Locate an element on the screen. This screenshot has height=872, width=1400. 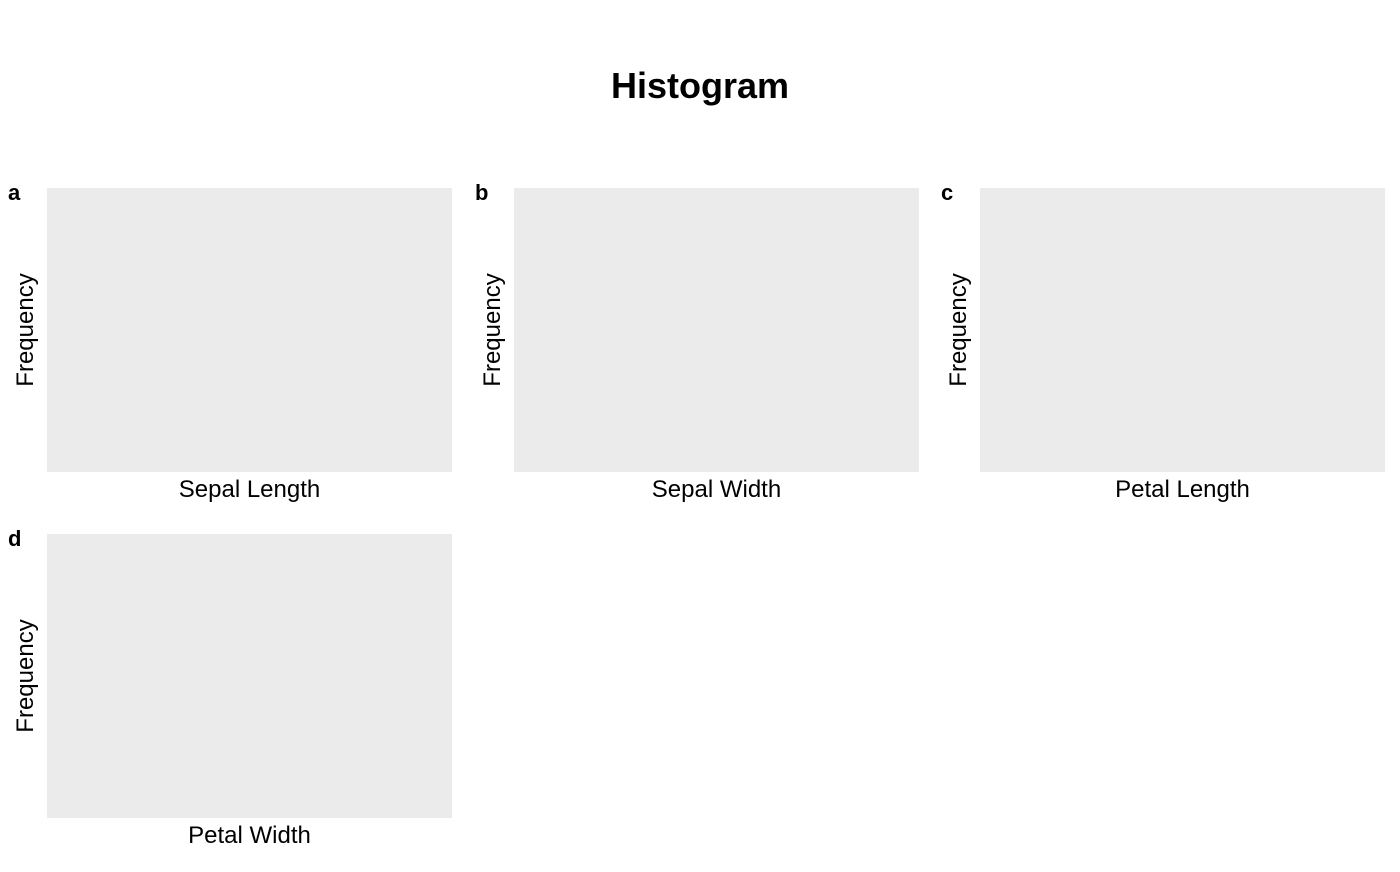
x-axis-label: Sepal Width is located at coordinates (716, 489).